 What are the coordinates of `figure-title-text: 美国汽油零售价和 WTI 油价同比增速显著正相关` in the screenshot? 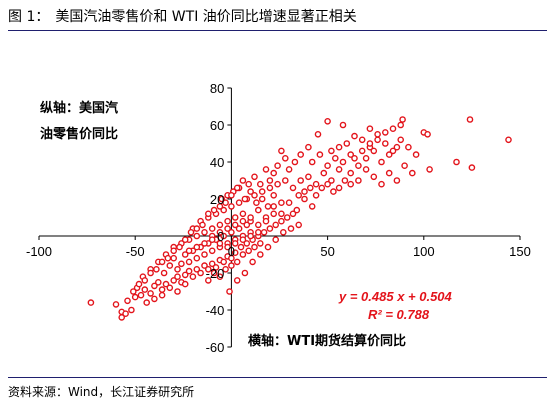 It's located at (206, 17).